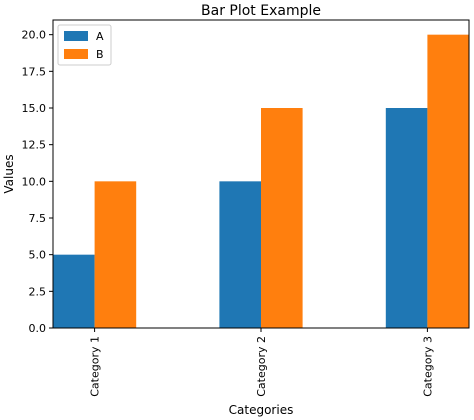 Image resolution: width=474 pixels, height=420 pixels. What do you see at coordinates (38, 255) in the screenshot?
I see `y-tick-label: 5.0` at bounding box center [38, 255].